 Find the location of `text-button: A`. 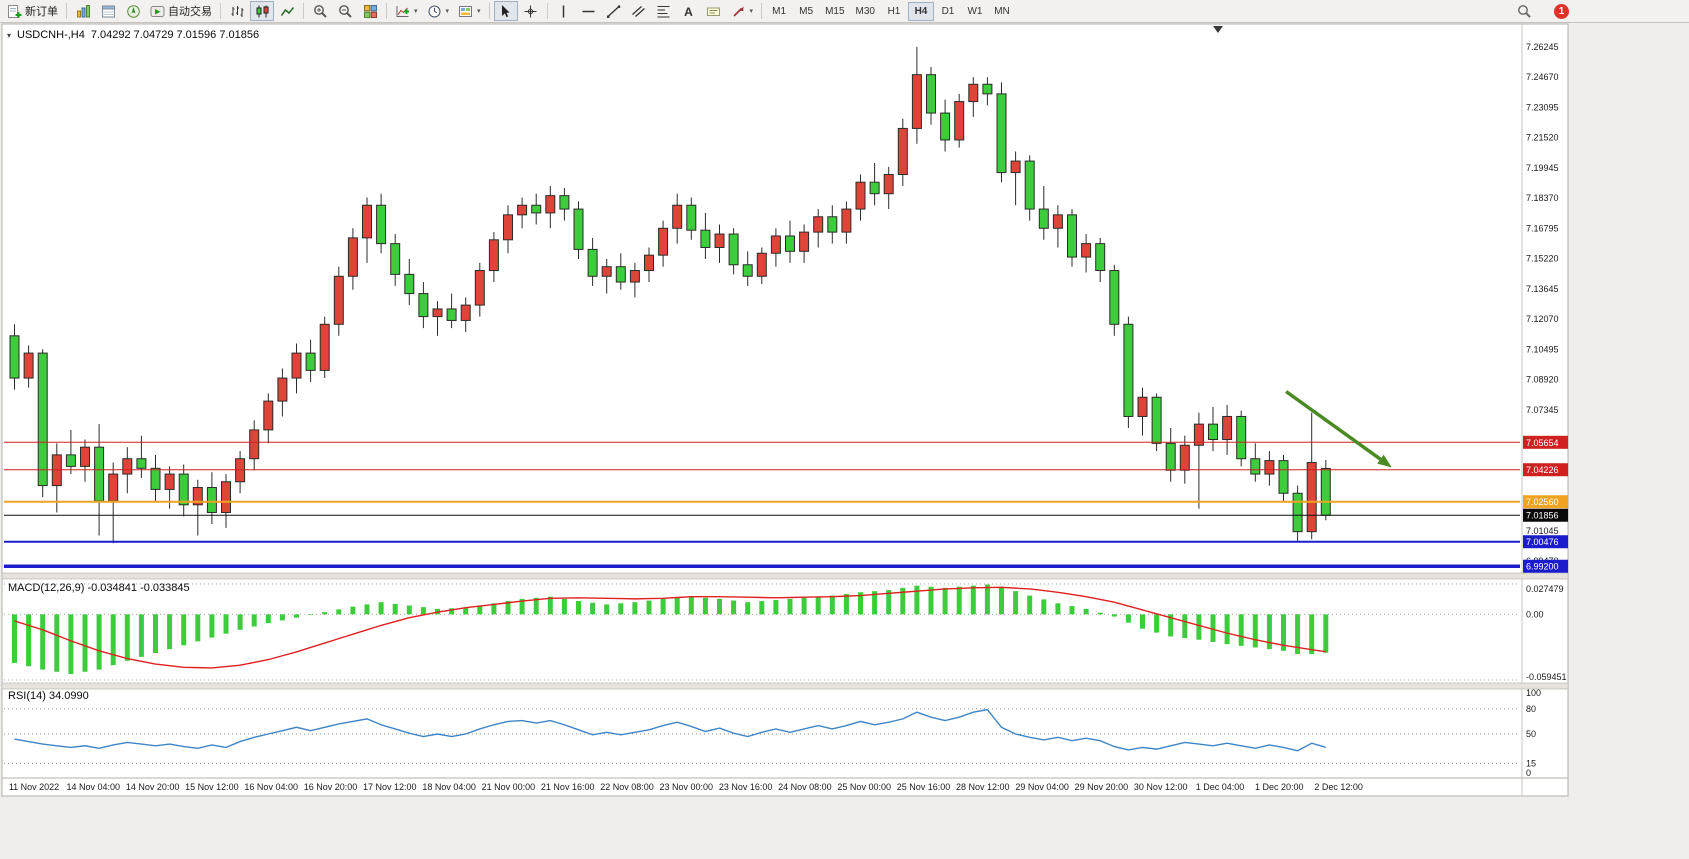

text-button: A is located at coordinates (689, 11).